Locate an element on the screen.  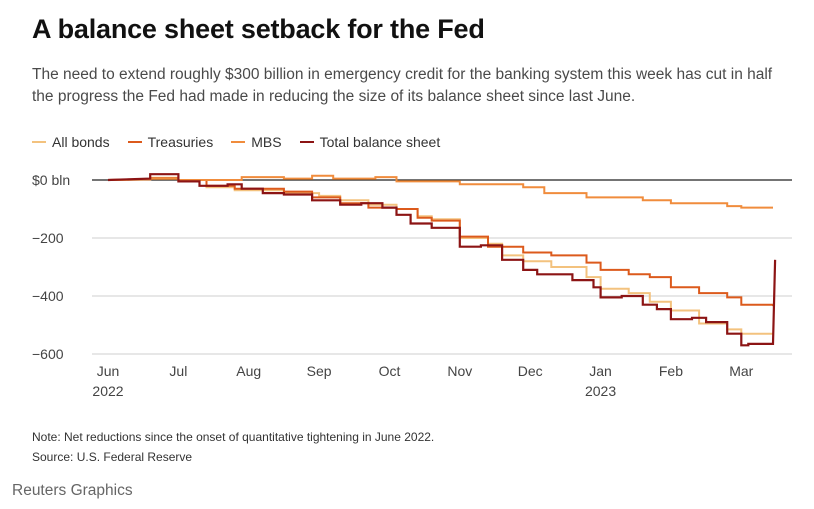
series-line-mbs-line is located at coordinates (440, 191).